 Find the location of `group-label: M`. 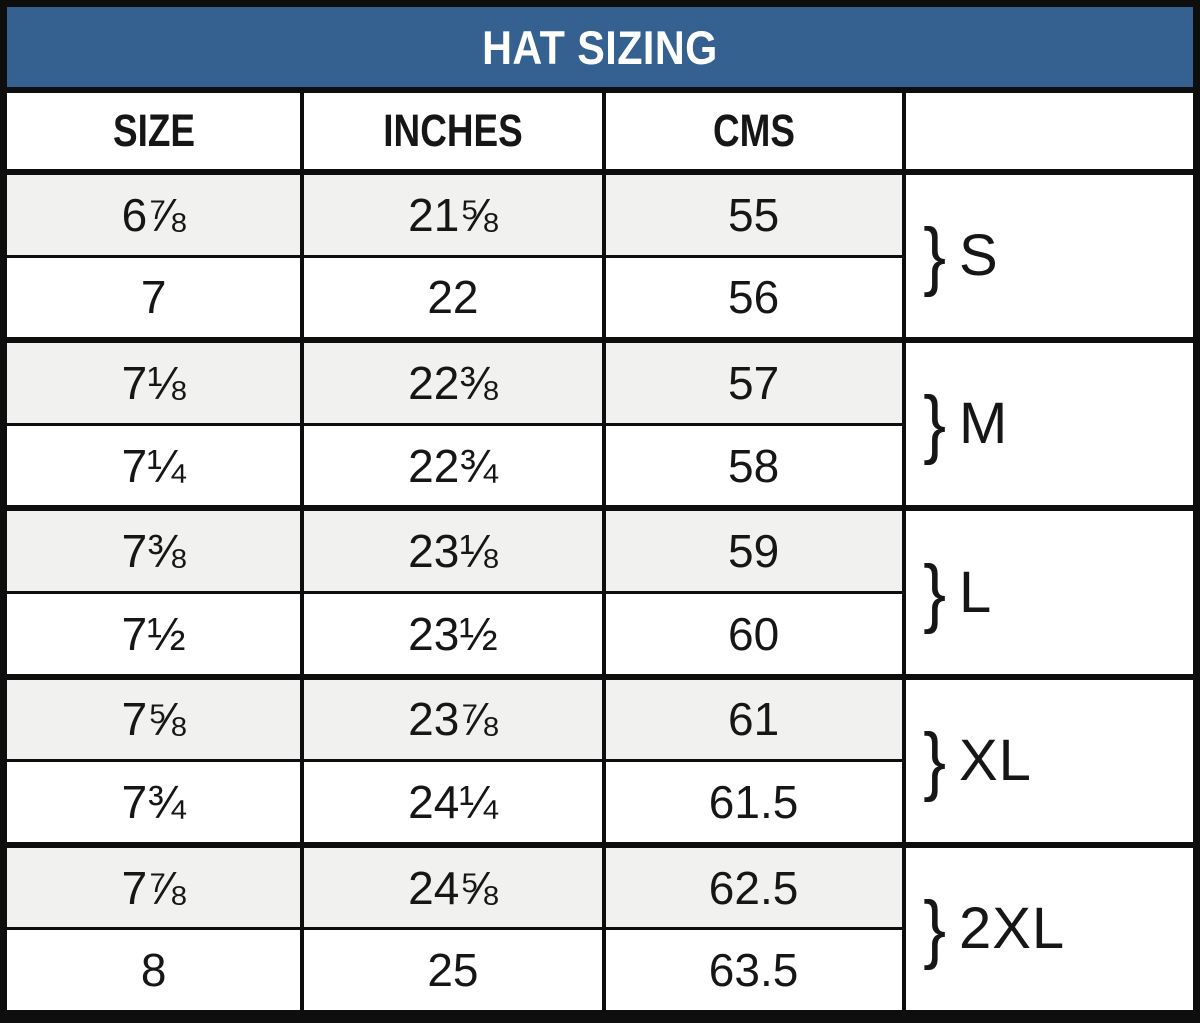

group-label: M is located at coordinates (983, 424).